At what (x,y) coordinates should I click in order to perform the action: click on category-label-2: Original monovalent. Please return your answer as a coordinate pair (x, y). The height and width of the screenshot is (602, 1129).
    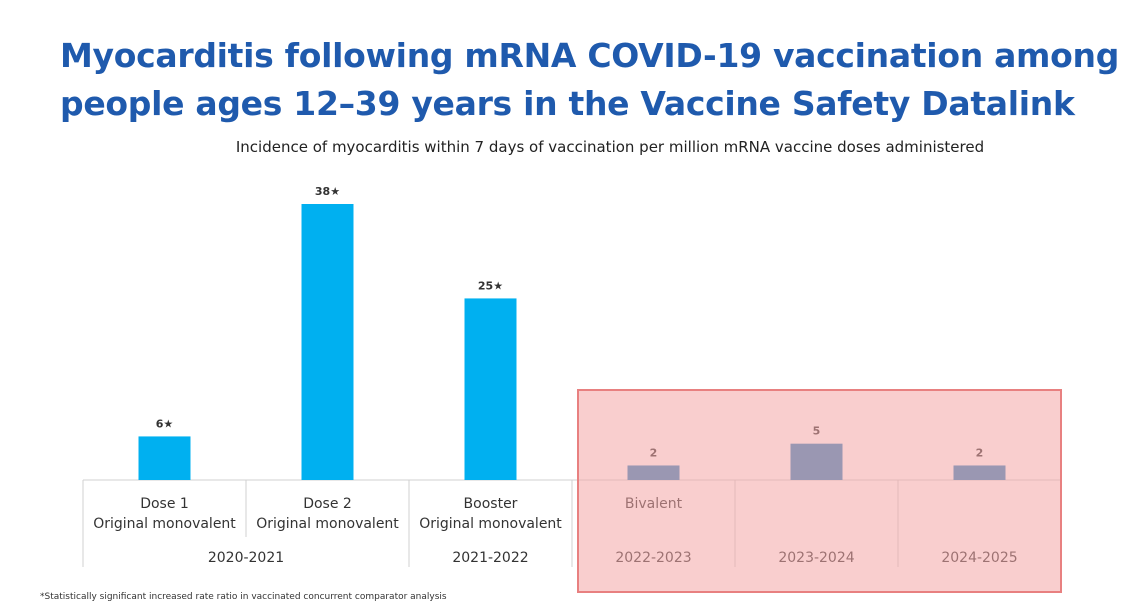
    Looking at the image, I should click on (327, 524).